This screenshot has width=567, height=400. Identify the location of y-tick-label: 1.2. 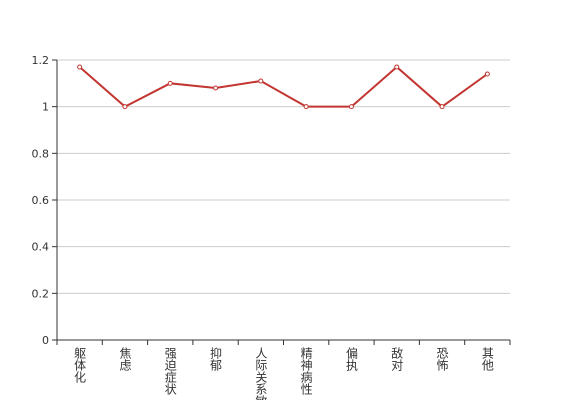
(41, 60).